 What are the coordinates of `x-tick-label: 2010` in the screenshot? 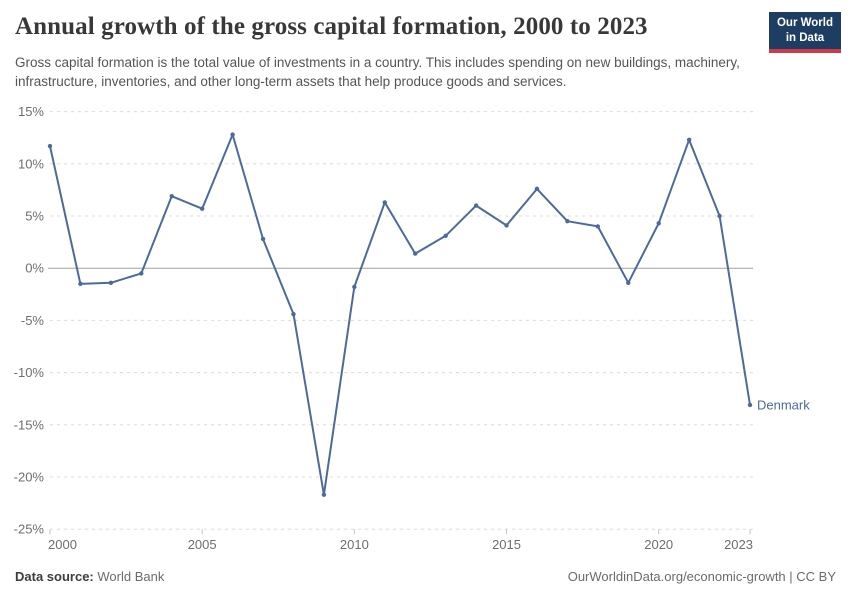 It's located at (354, 544).